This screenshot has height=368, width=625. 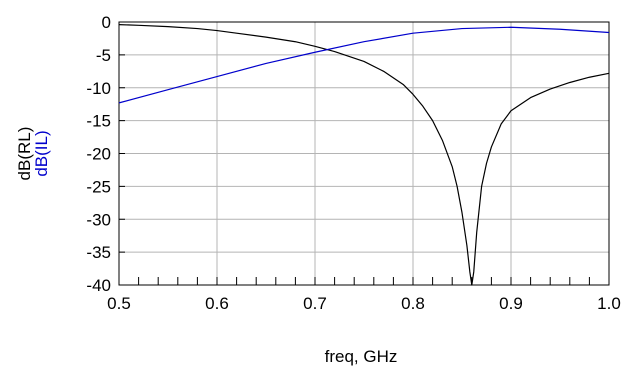 I want to click on x-tick-label: 0.5, so click(x=119, y=303).